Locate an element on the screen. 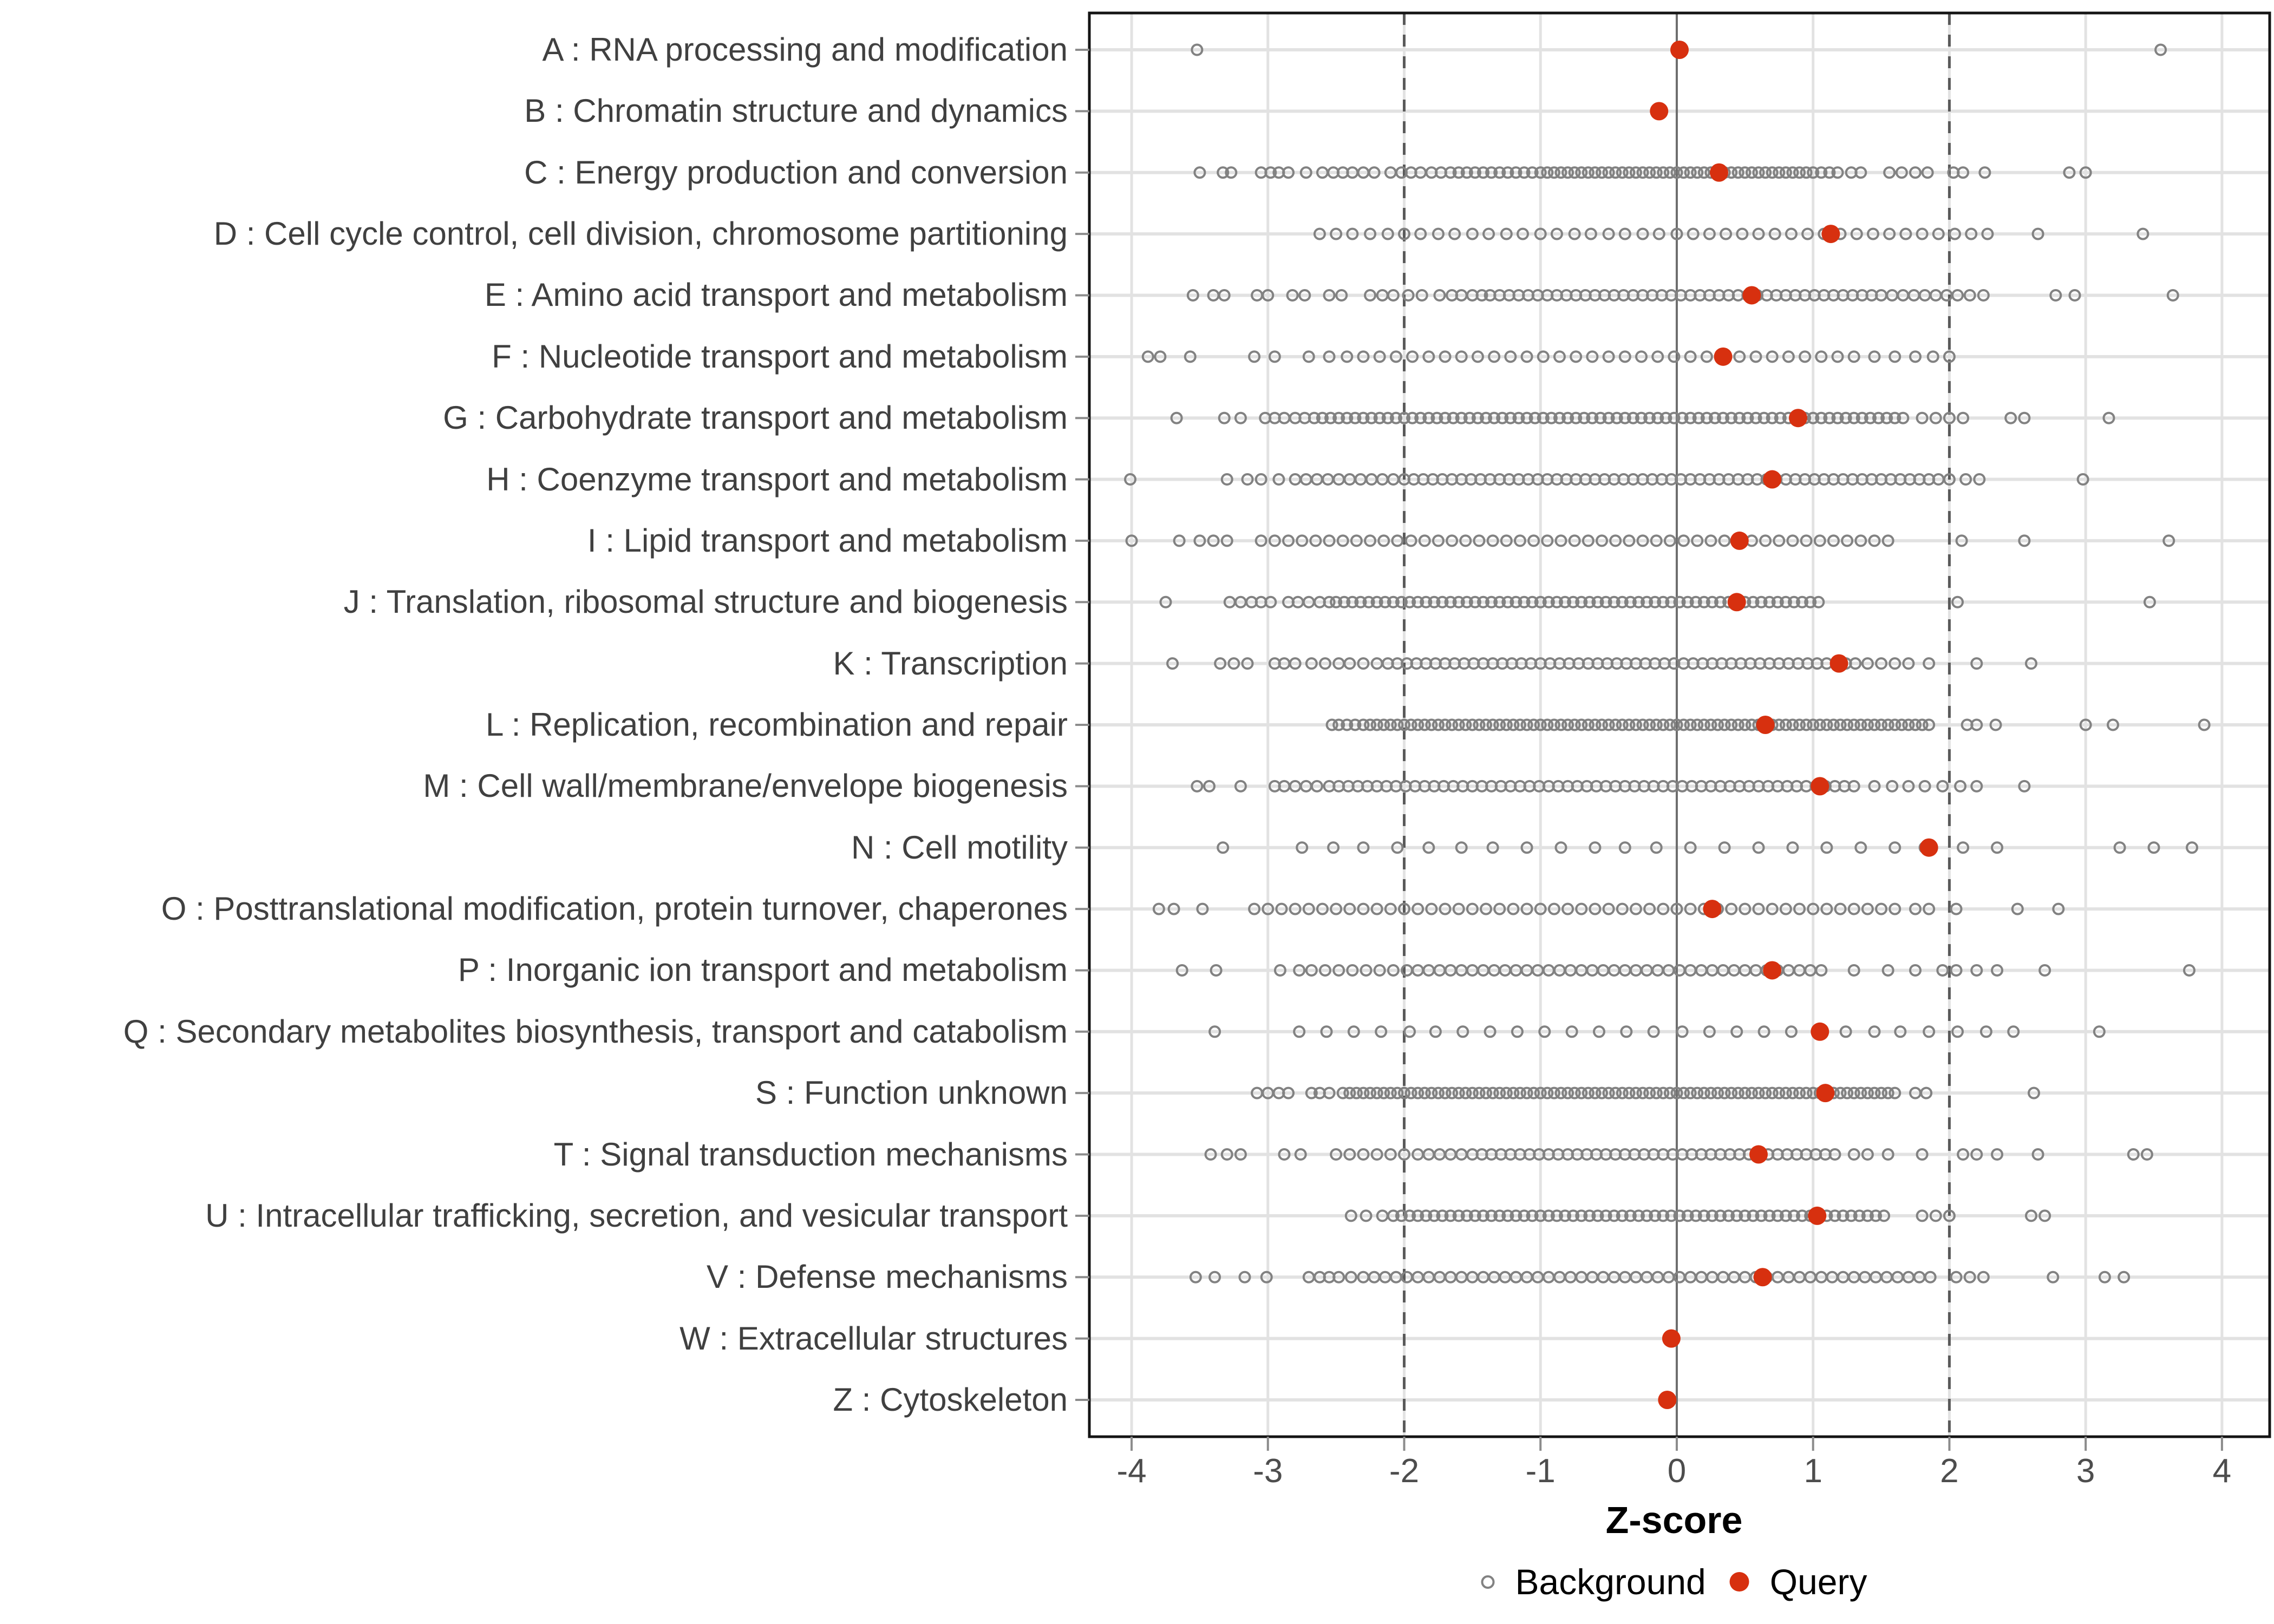  x-tick-label: -4 is located at coordinates (1131, 1471).